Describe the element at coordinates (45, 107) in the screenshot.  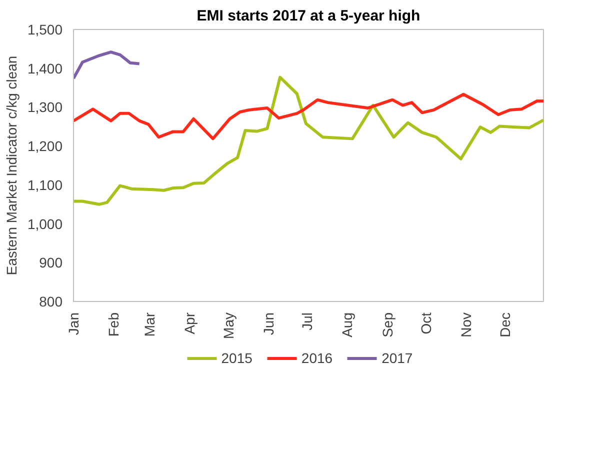
I see `y-tick-label: 1,300` at that location.